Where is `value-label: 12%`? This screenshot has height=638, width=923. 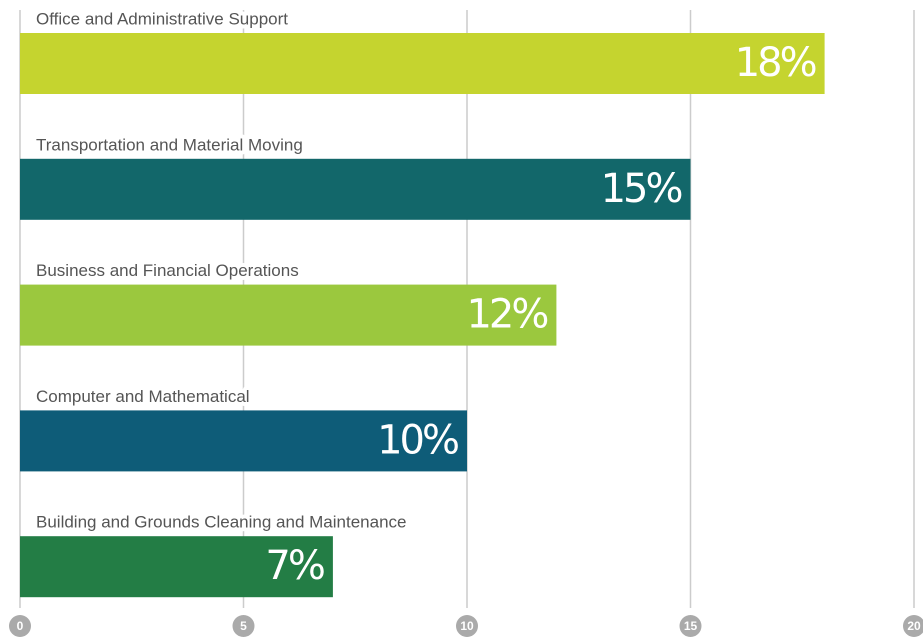
value-label: 12% is located at coordinates (506, 315).